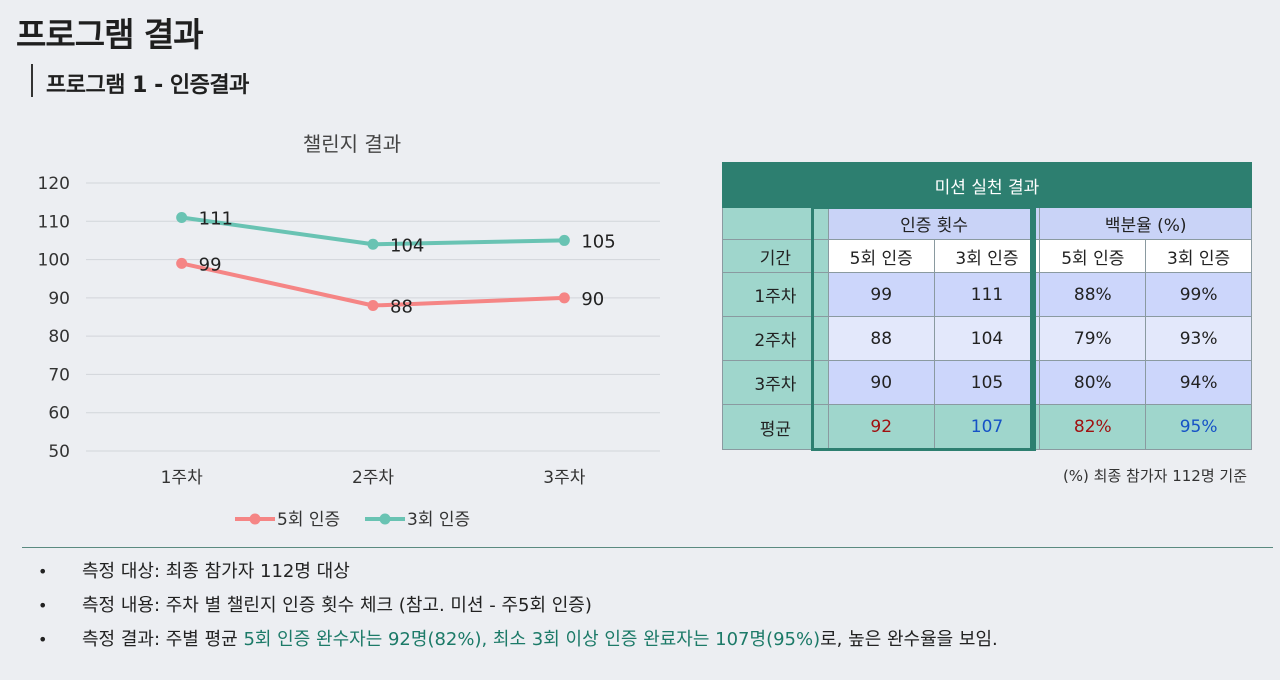 Image resolution: width=1280 pixels, height=680 pixels. I want to click on y-tick-label: 80, so click(59, 337).